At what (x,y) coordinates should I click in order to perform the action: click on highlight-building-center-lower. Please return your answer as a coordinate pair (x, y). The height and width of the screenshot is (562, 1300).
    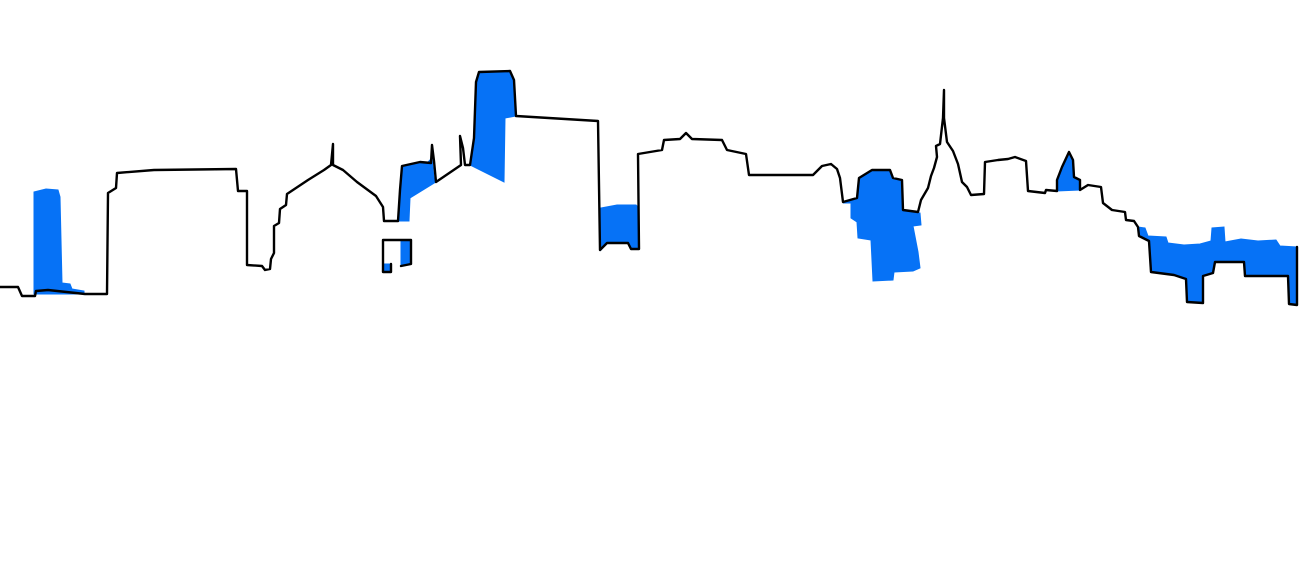
    Looking at the image, I should click on (406, 253).